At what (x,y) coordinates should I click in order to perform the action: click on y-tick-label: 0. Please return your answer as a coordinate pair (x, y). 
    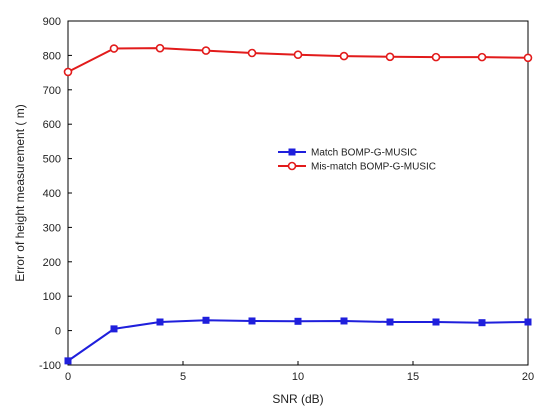
    Looking at the image, I should click on (58, 332).